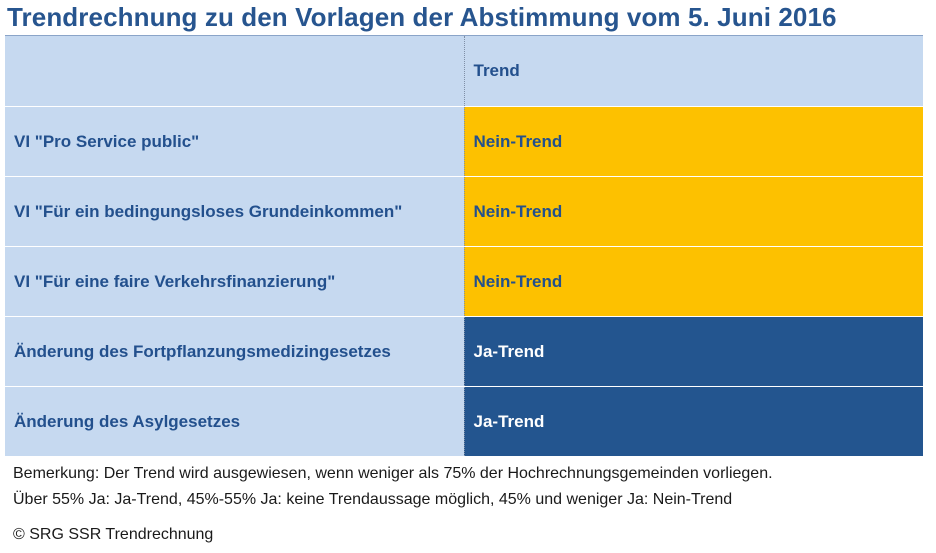  I want to click on table-row: Änderung des Asylgesetzes Ja-Trend, so click(464, 421).